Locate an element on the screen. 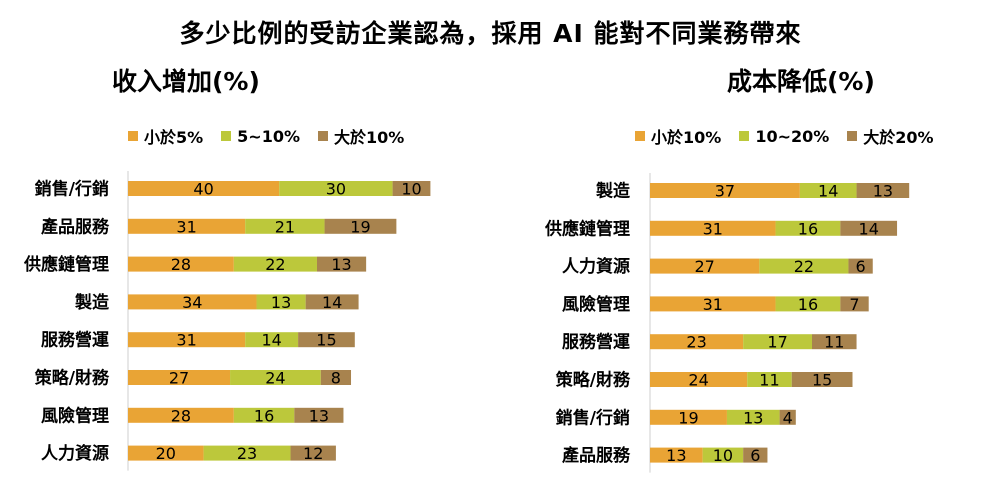  right-chart-title: 成本降低(%) is located at coordinates (801, 81).